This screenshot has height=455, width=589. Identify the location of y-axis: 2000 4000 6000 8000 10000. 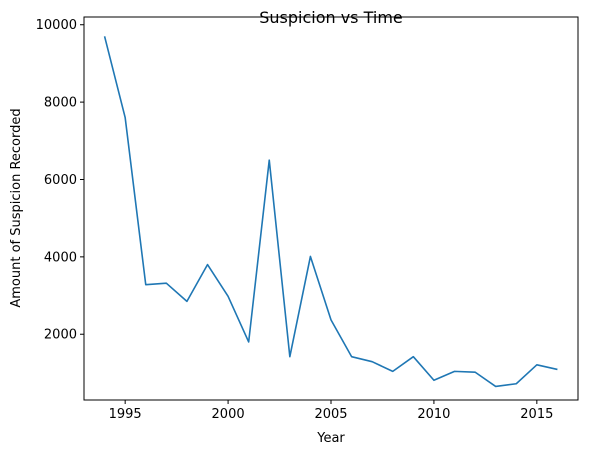
(60, 180).